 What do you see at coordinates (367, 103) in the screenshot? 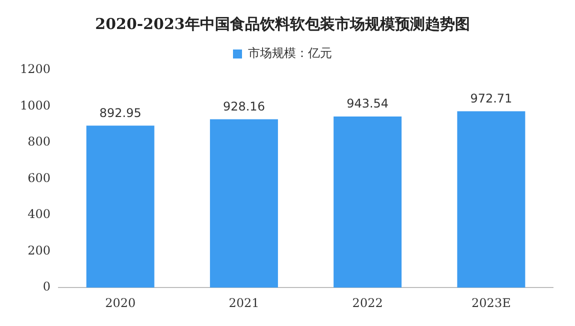
I see `data-label: 943.54` at bounding box center [367, 103].